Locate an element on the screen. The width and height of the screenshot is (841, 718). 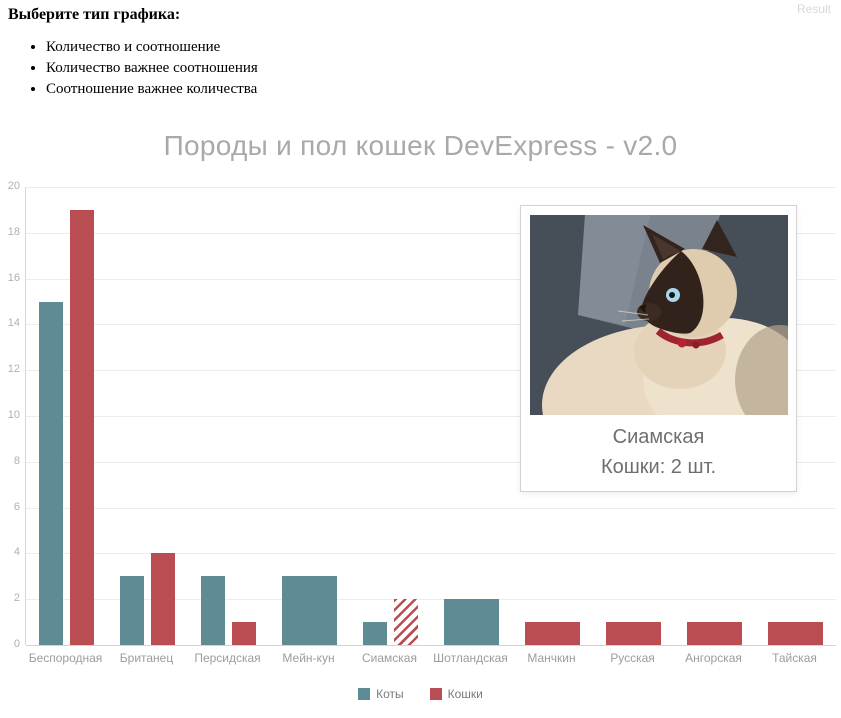
bar-Коты-Мейн-кун is located at coordinates (309, 610).